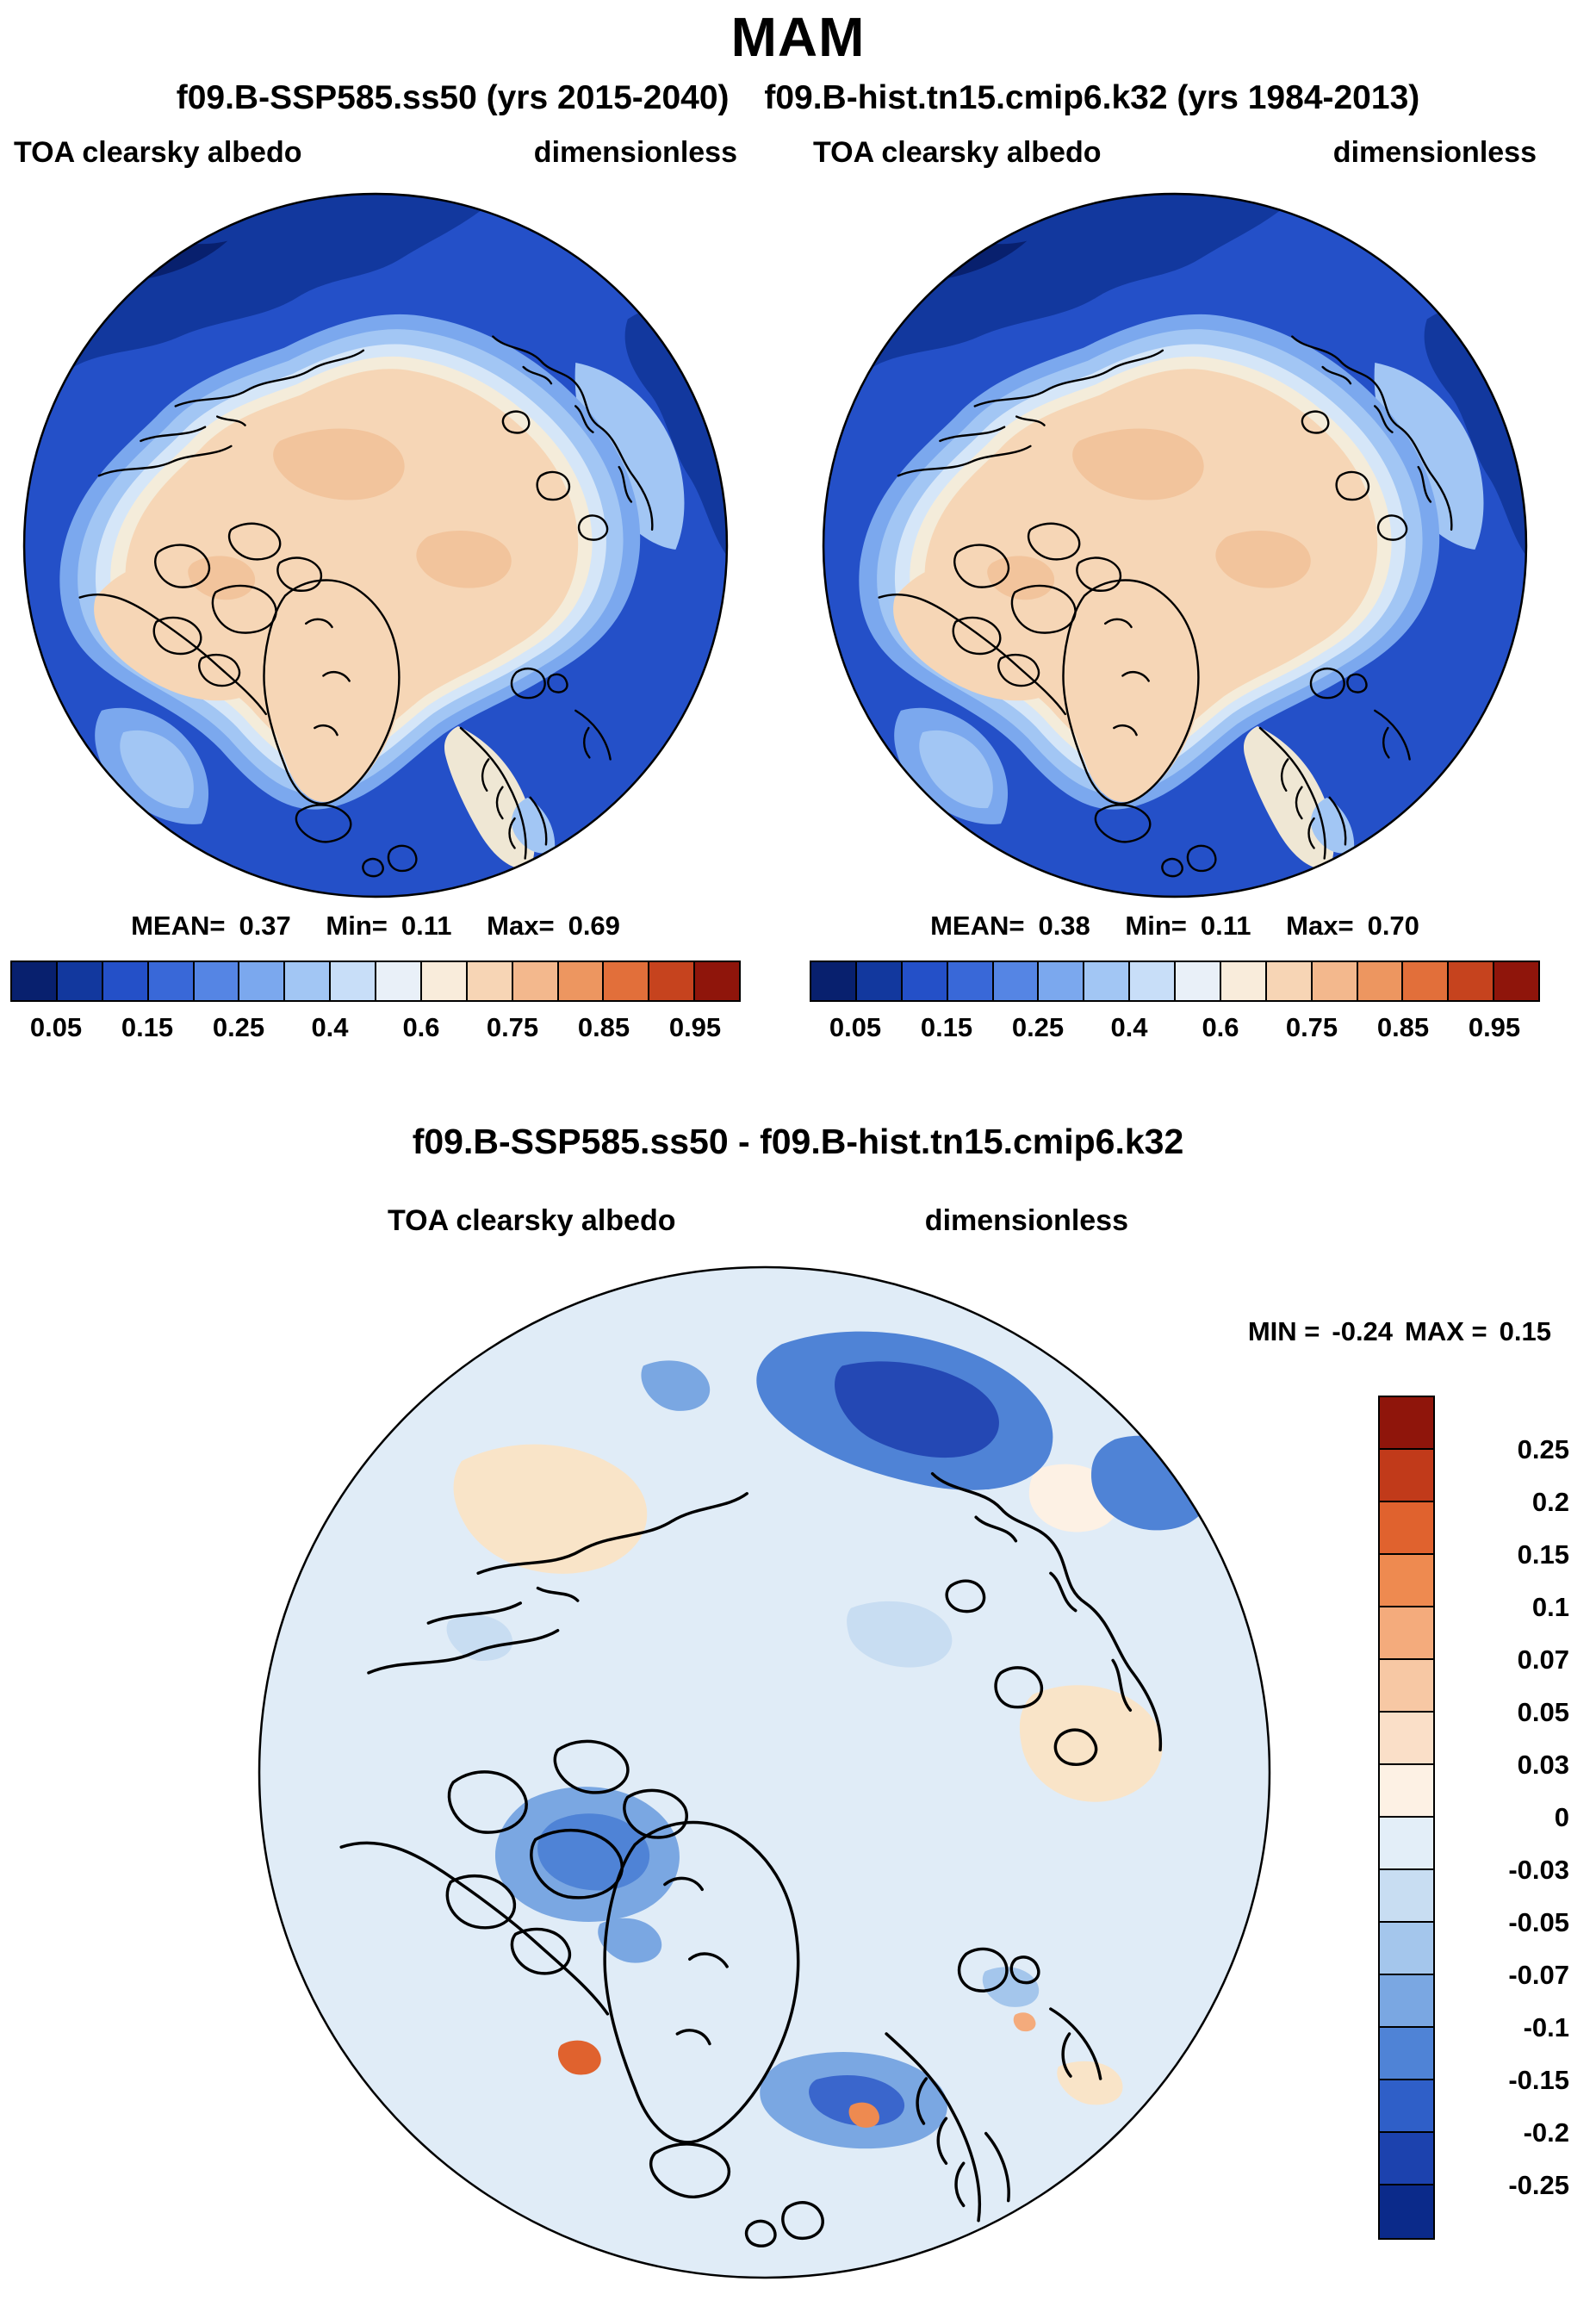 The image size is (1596, 2319). What do you see at coordinates (1538, 1870) in the screenshot?
I see `colorbar-tick-label: -0.03` at bounding box center [1538, 1870].